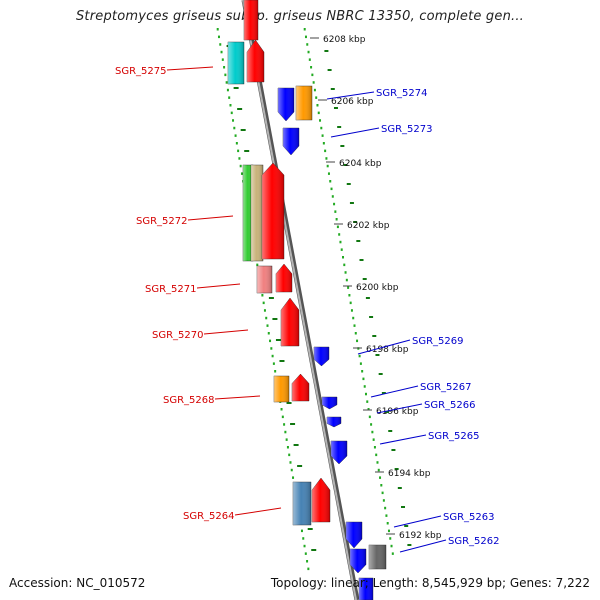 This screenshot has width=600, height=600. Describe the element at coordinates (397, 412) in the screenshot. I see `scale-label: 6196 kbp` at that location.